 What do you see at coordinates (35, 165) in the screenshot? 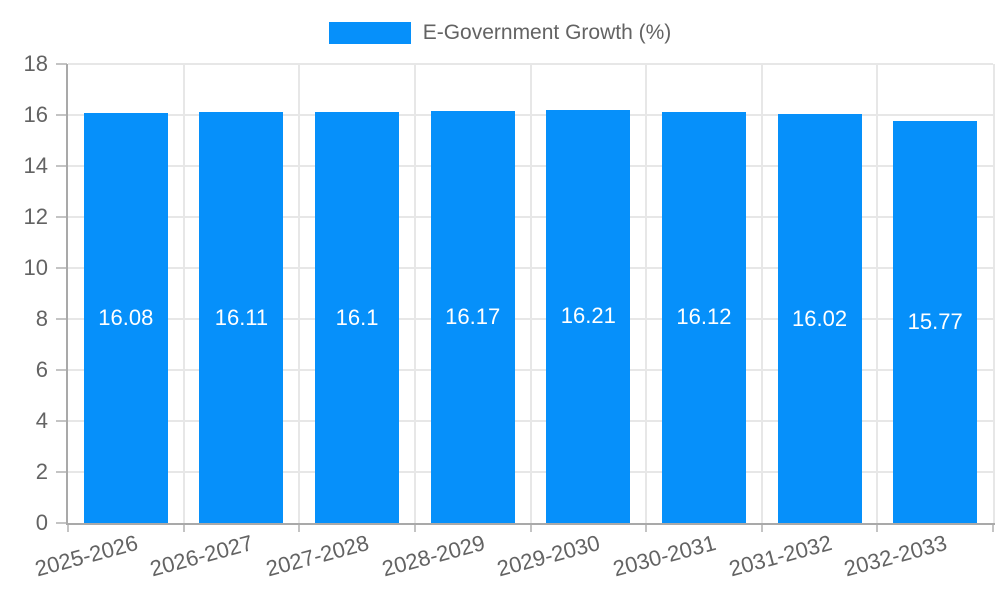
I see `y-tick-label: 14` at bounding box center [35, 165].